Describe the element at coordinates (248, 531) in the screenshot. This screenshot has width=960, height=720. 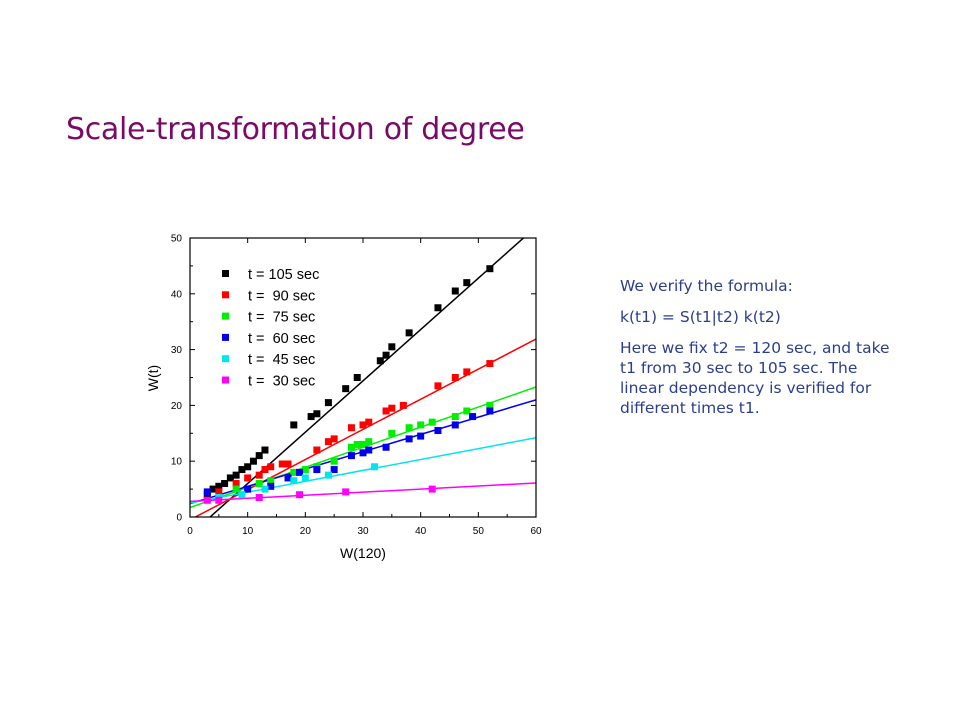
I see `x-tick-label: 10` at that location.